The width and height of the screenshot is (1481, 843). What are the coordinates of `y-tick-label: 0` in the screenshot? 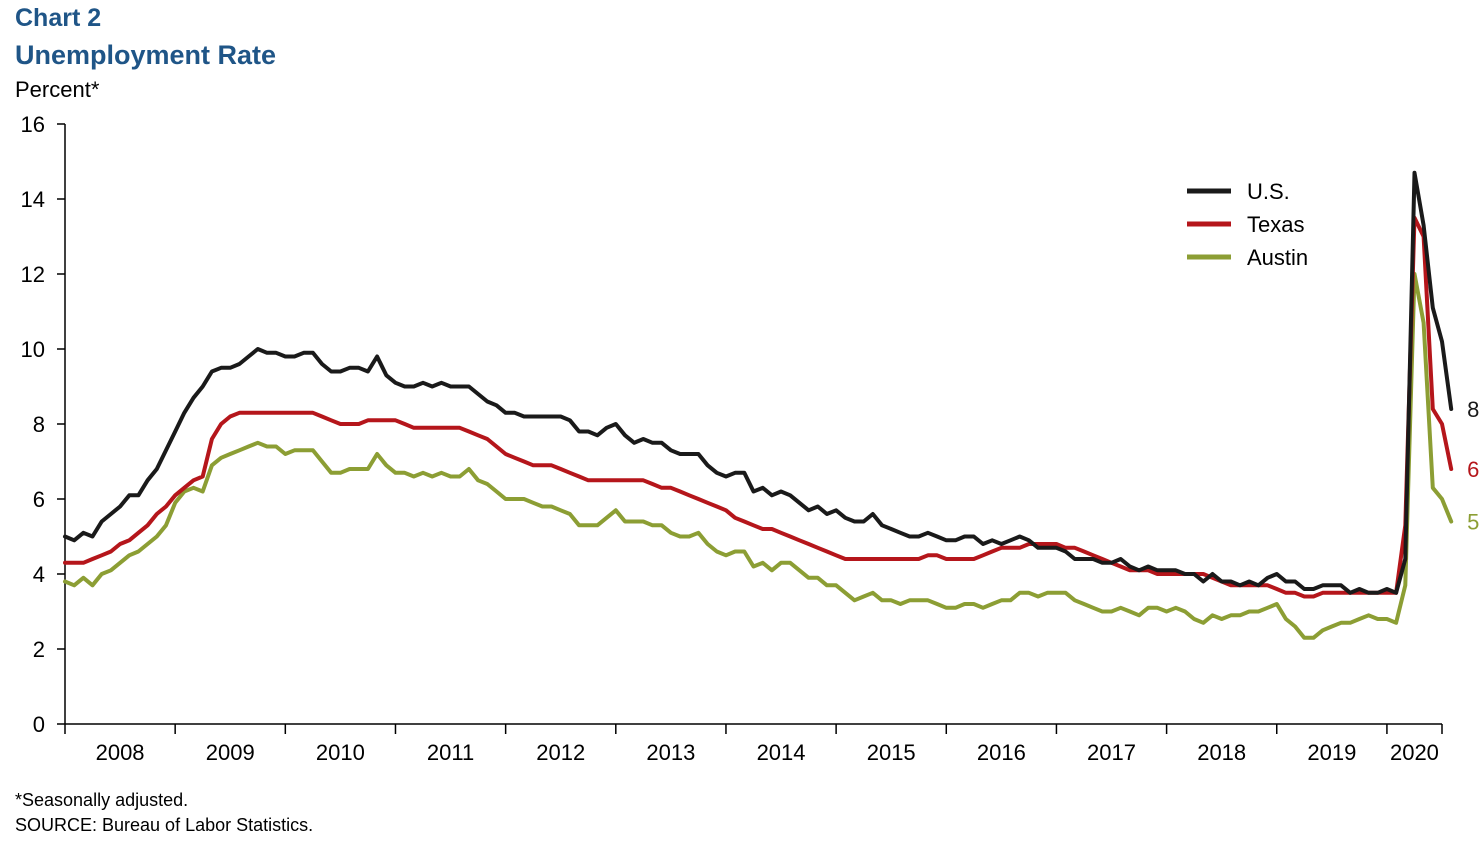 It's located at (39, 724).